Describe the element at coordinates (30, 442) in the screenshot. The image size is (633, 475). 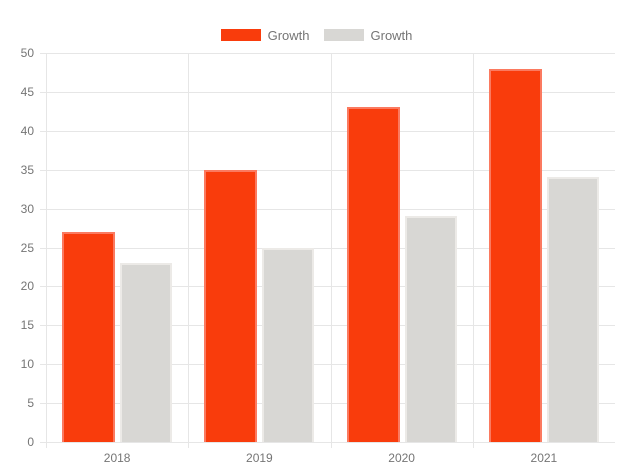
I see `y-tick-label: 0` at that location.